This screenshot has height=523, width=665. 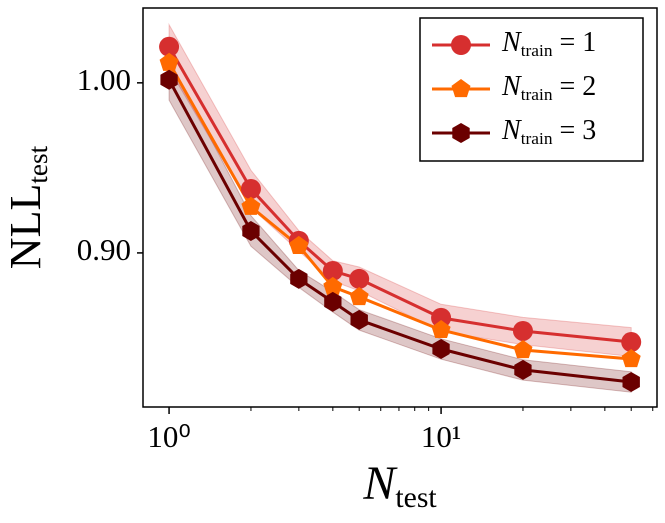 What do you see at coordinates (168, 436) in the screenshot?
I see `x-tick-label: 10⁰` at bounding box center [168, 436].